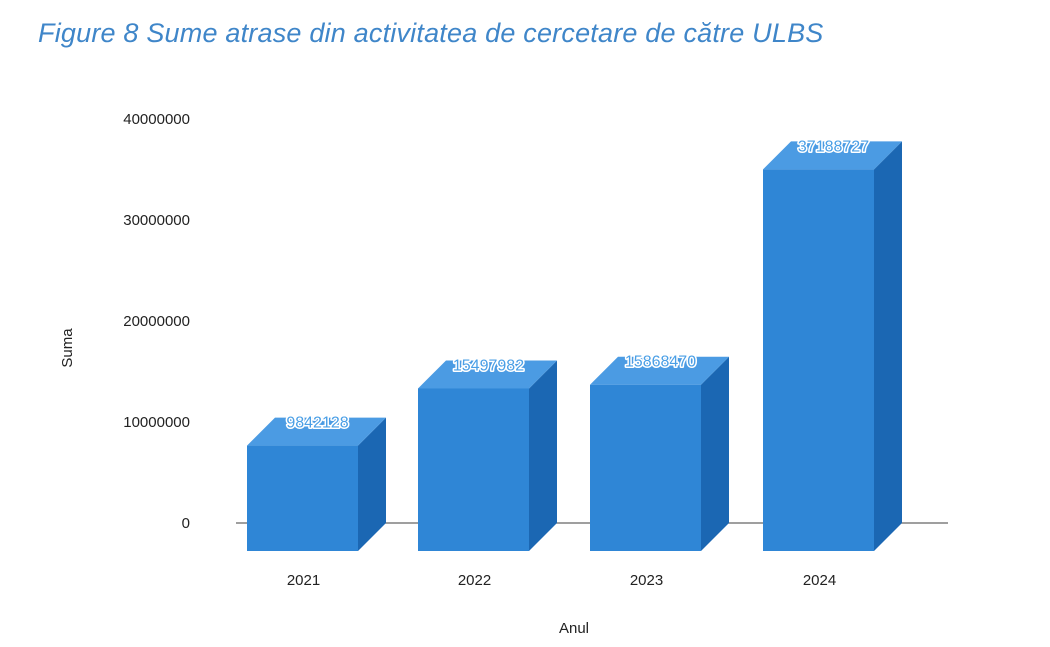 This screenshot has width=1050, height=647. Describe the element at coordinates (186, 523) in the screenshot. I see `y-tick-label: 0` at that location.